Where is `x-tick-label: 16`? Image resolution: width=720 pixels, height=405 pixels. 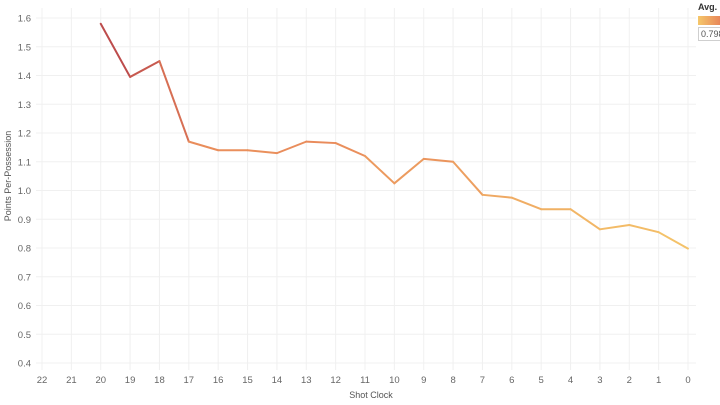
x-tick-label: 16 is located at coordinates (218, 380).